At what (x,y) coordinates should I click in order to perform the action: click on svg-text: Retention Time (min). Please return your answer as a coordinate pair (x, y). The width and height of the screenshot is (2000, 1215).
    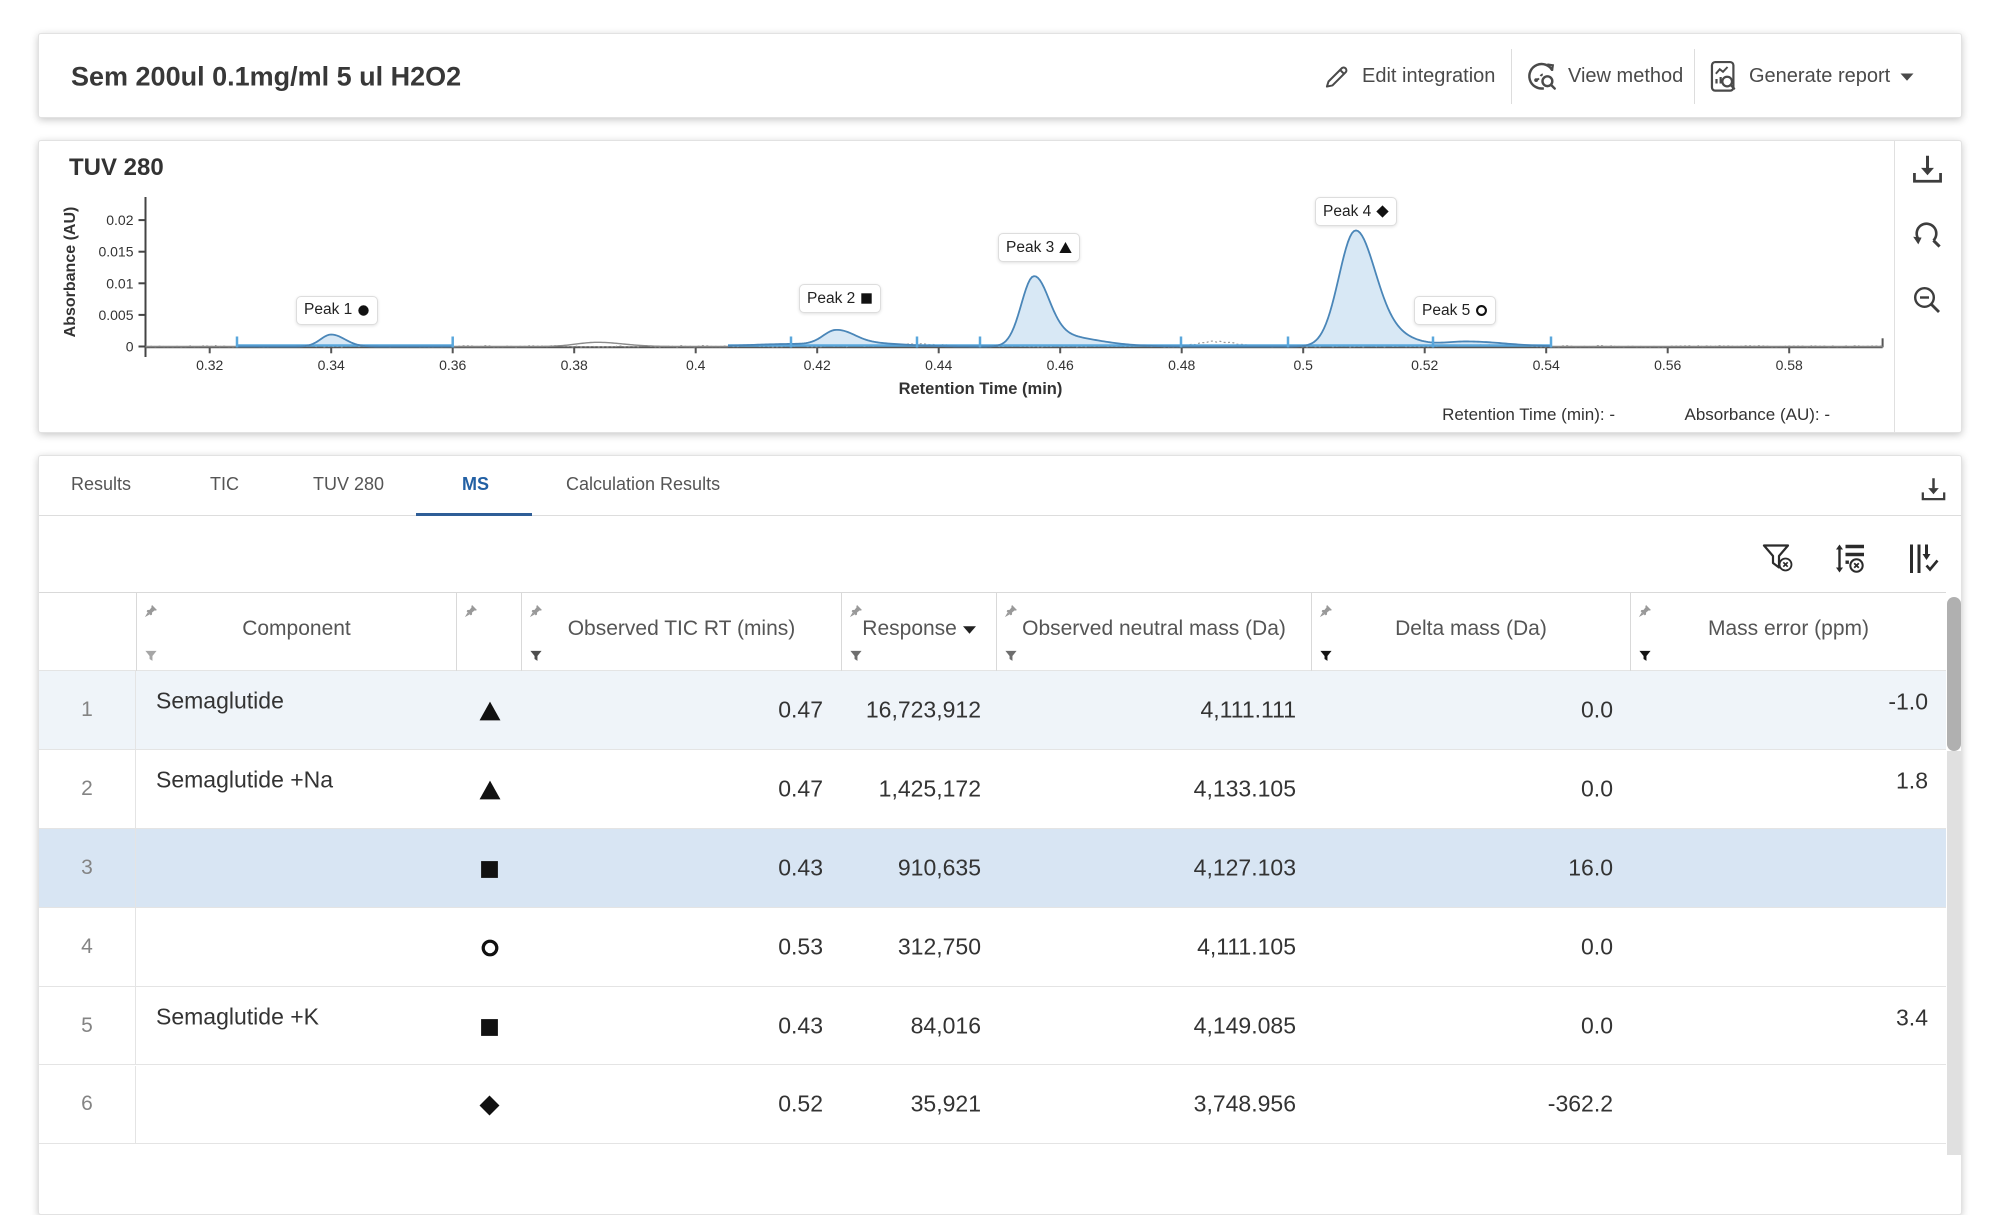
    Looking at the image, I should click on (981, 389).